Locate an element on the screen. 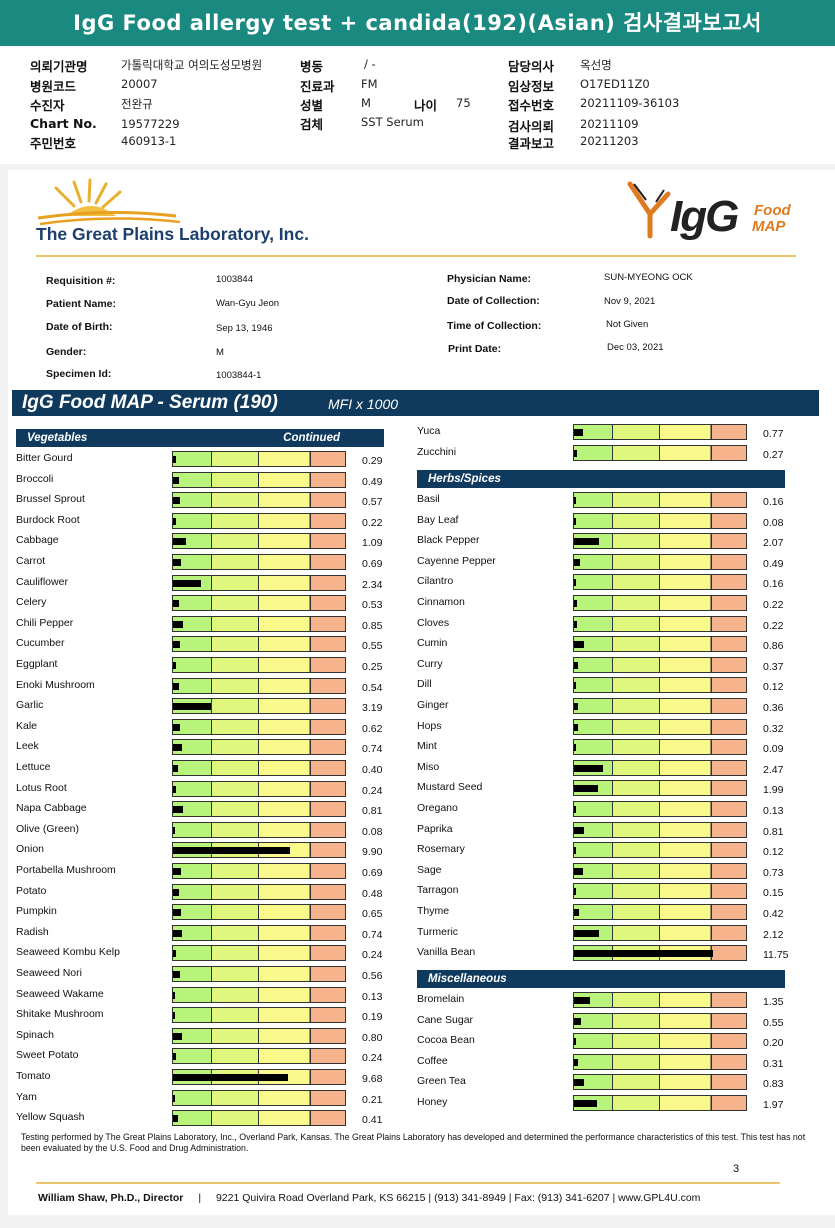 This screenshot has height=1228, width=835. food-value: 0.49 is located at coordinates (773, 563).